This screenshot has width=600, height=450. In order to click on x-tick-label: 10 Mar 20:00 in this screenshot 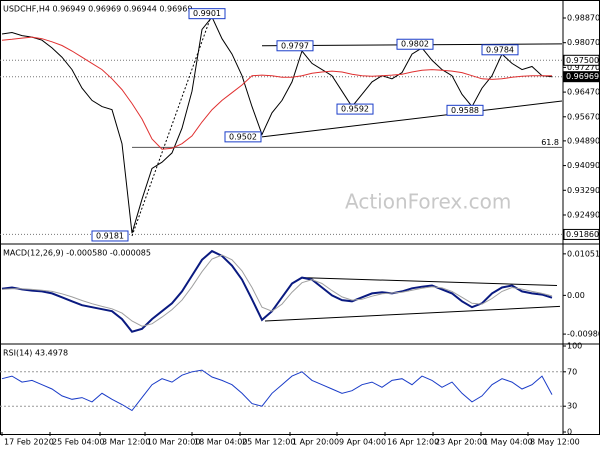, I will do `click(173, 442)`.